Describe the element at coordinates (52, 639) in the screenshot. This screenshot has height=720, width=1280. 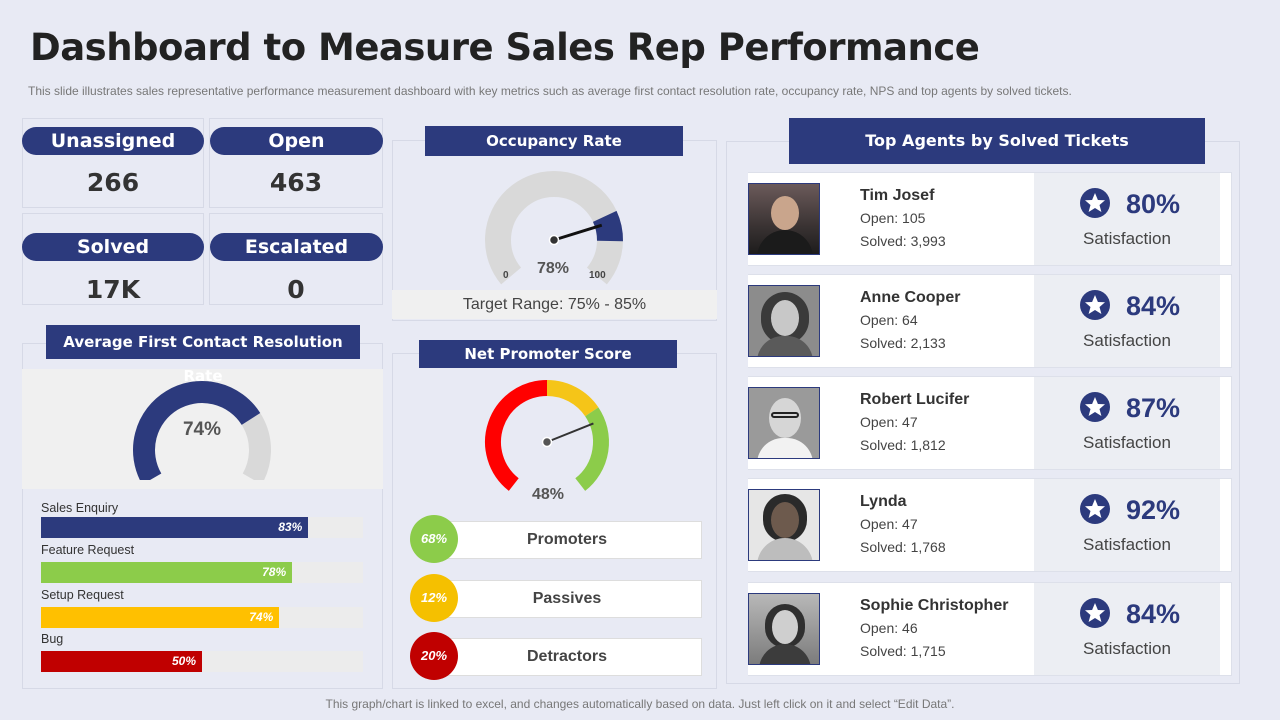
I see `fcr-bar-label: Bug` at that location.